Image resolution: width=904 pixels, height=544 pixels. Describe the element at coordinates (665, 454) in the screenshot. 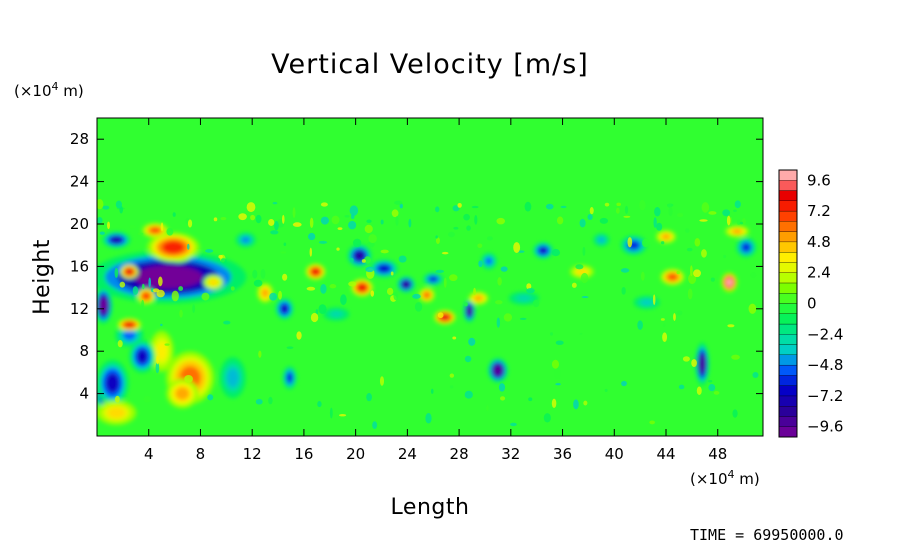

I see `x-tick-label: 44` at that location.